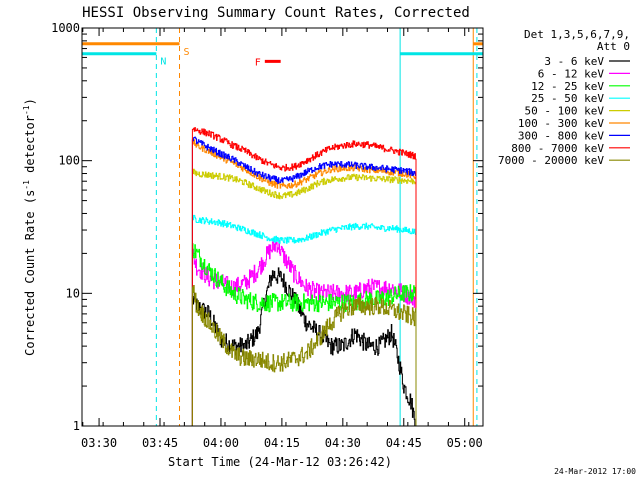  I want to click on y-tick-label-2: 100, so click(69, 161).